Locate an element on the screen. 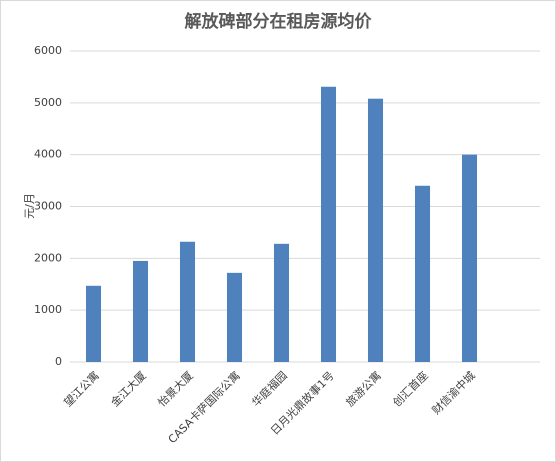 Image resolution: width=556 pixels, height=462 pixels. y-tick-label: 0 is located at coordinates (58, 361).